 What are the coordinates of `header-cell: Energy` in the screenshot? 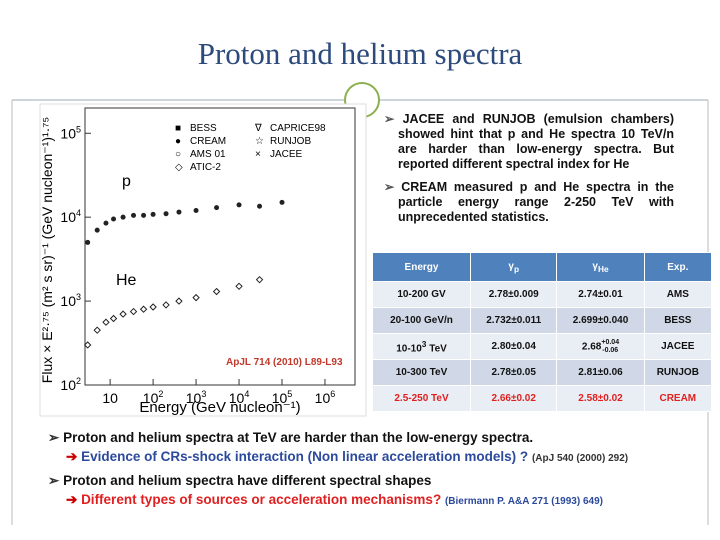 It's located at (421, 267).